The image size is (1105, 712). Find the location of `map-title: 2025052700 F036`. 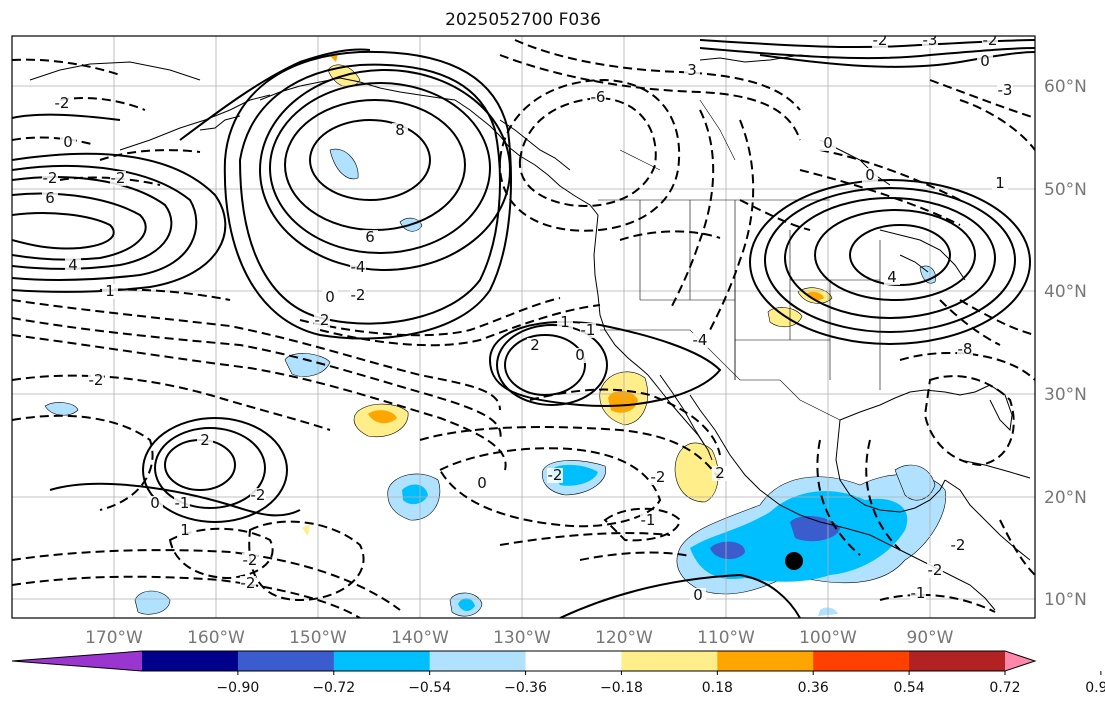

map-title: 2025052700 F036 is located at coordinates (523, 20).